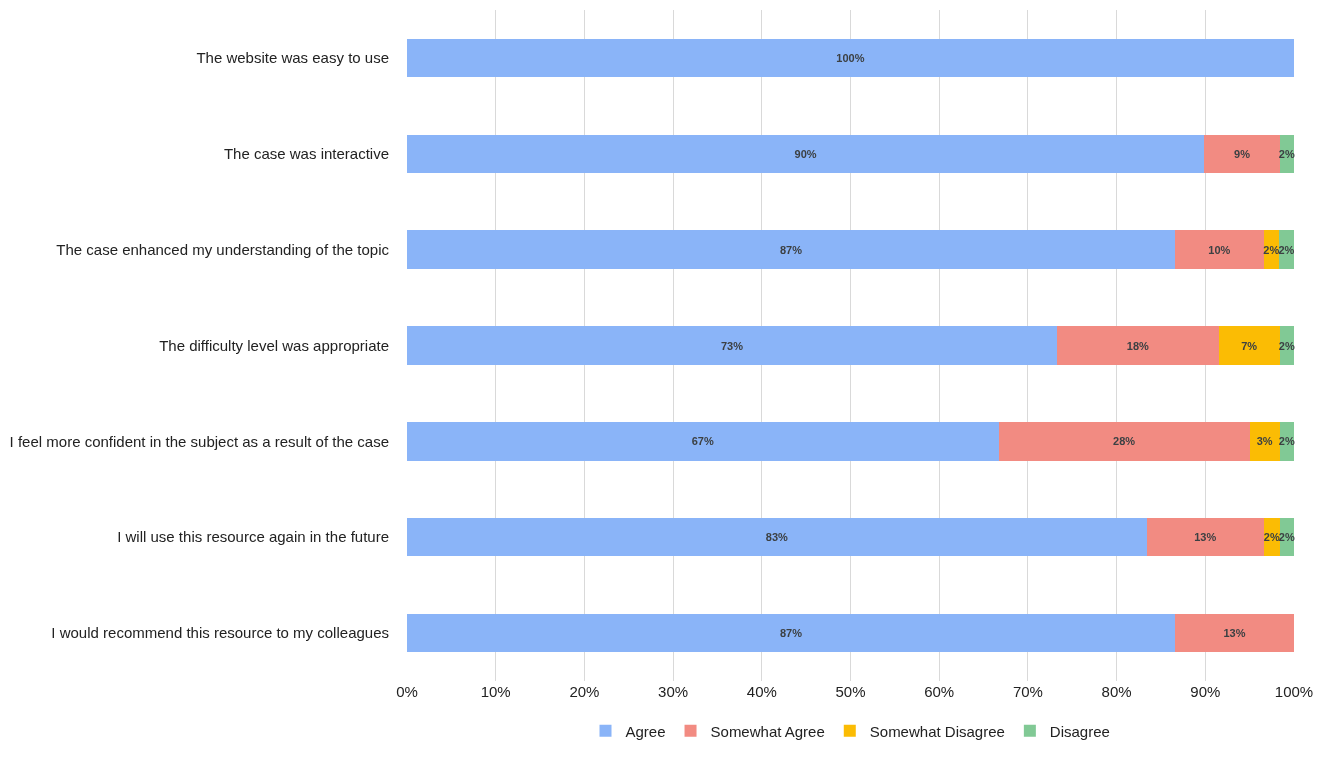 The height and width of the screenshot is (758, 1324). What do you see at coordinates (306, 154) in the screenshot?
I see `y-tick-label: The case was interactive` at bounding box center [306, 154].